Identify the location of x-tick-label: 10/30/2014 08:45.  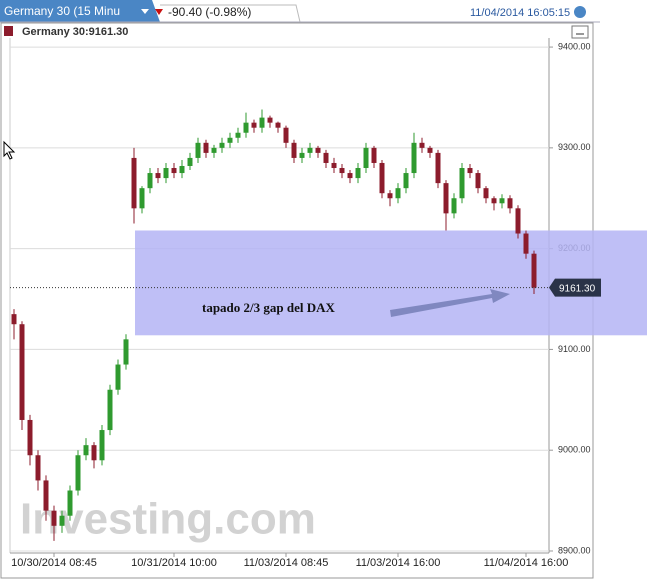
(54, 563).